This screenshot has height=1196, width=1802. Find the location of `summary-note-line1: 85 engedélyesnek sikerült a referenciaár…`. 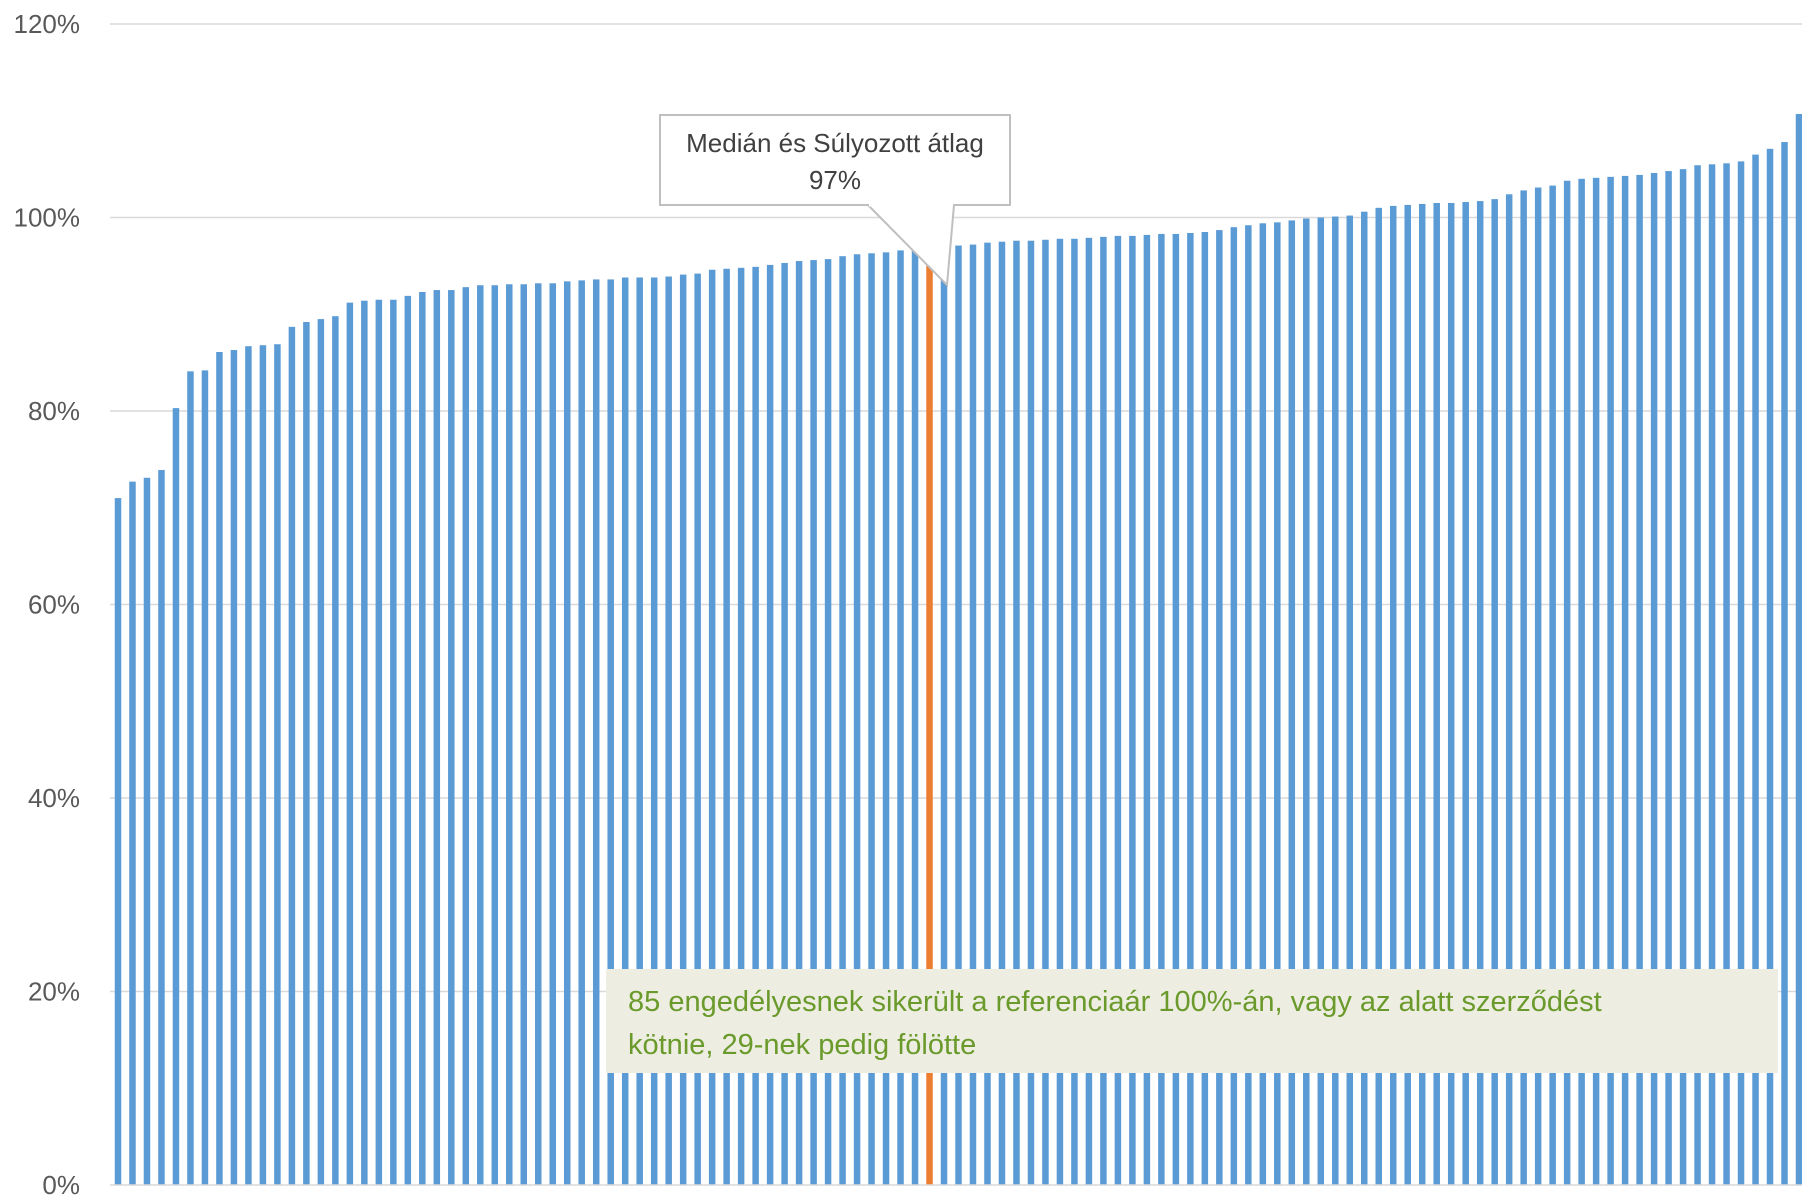

summary-note-line1: 85 engedélyesnek sikerült a referenciaár… is located at coordinates (1115, 1002).